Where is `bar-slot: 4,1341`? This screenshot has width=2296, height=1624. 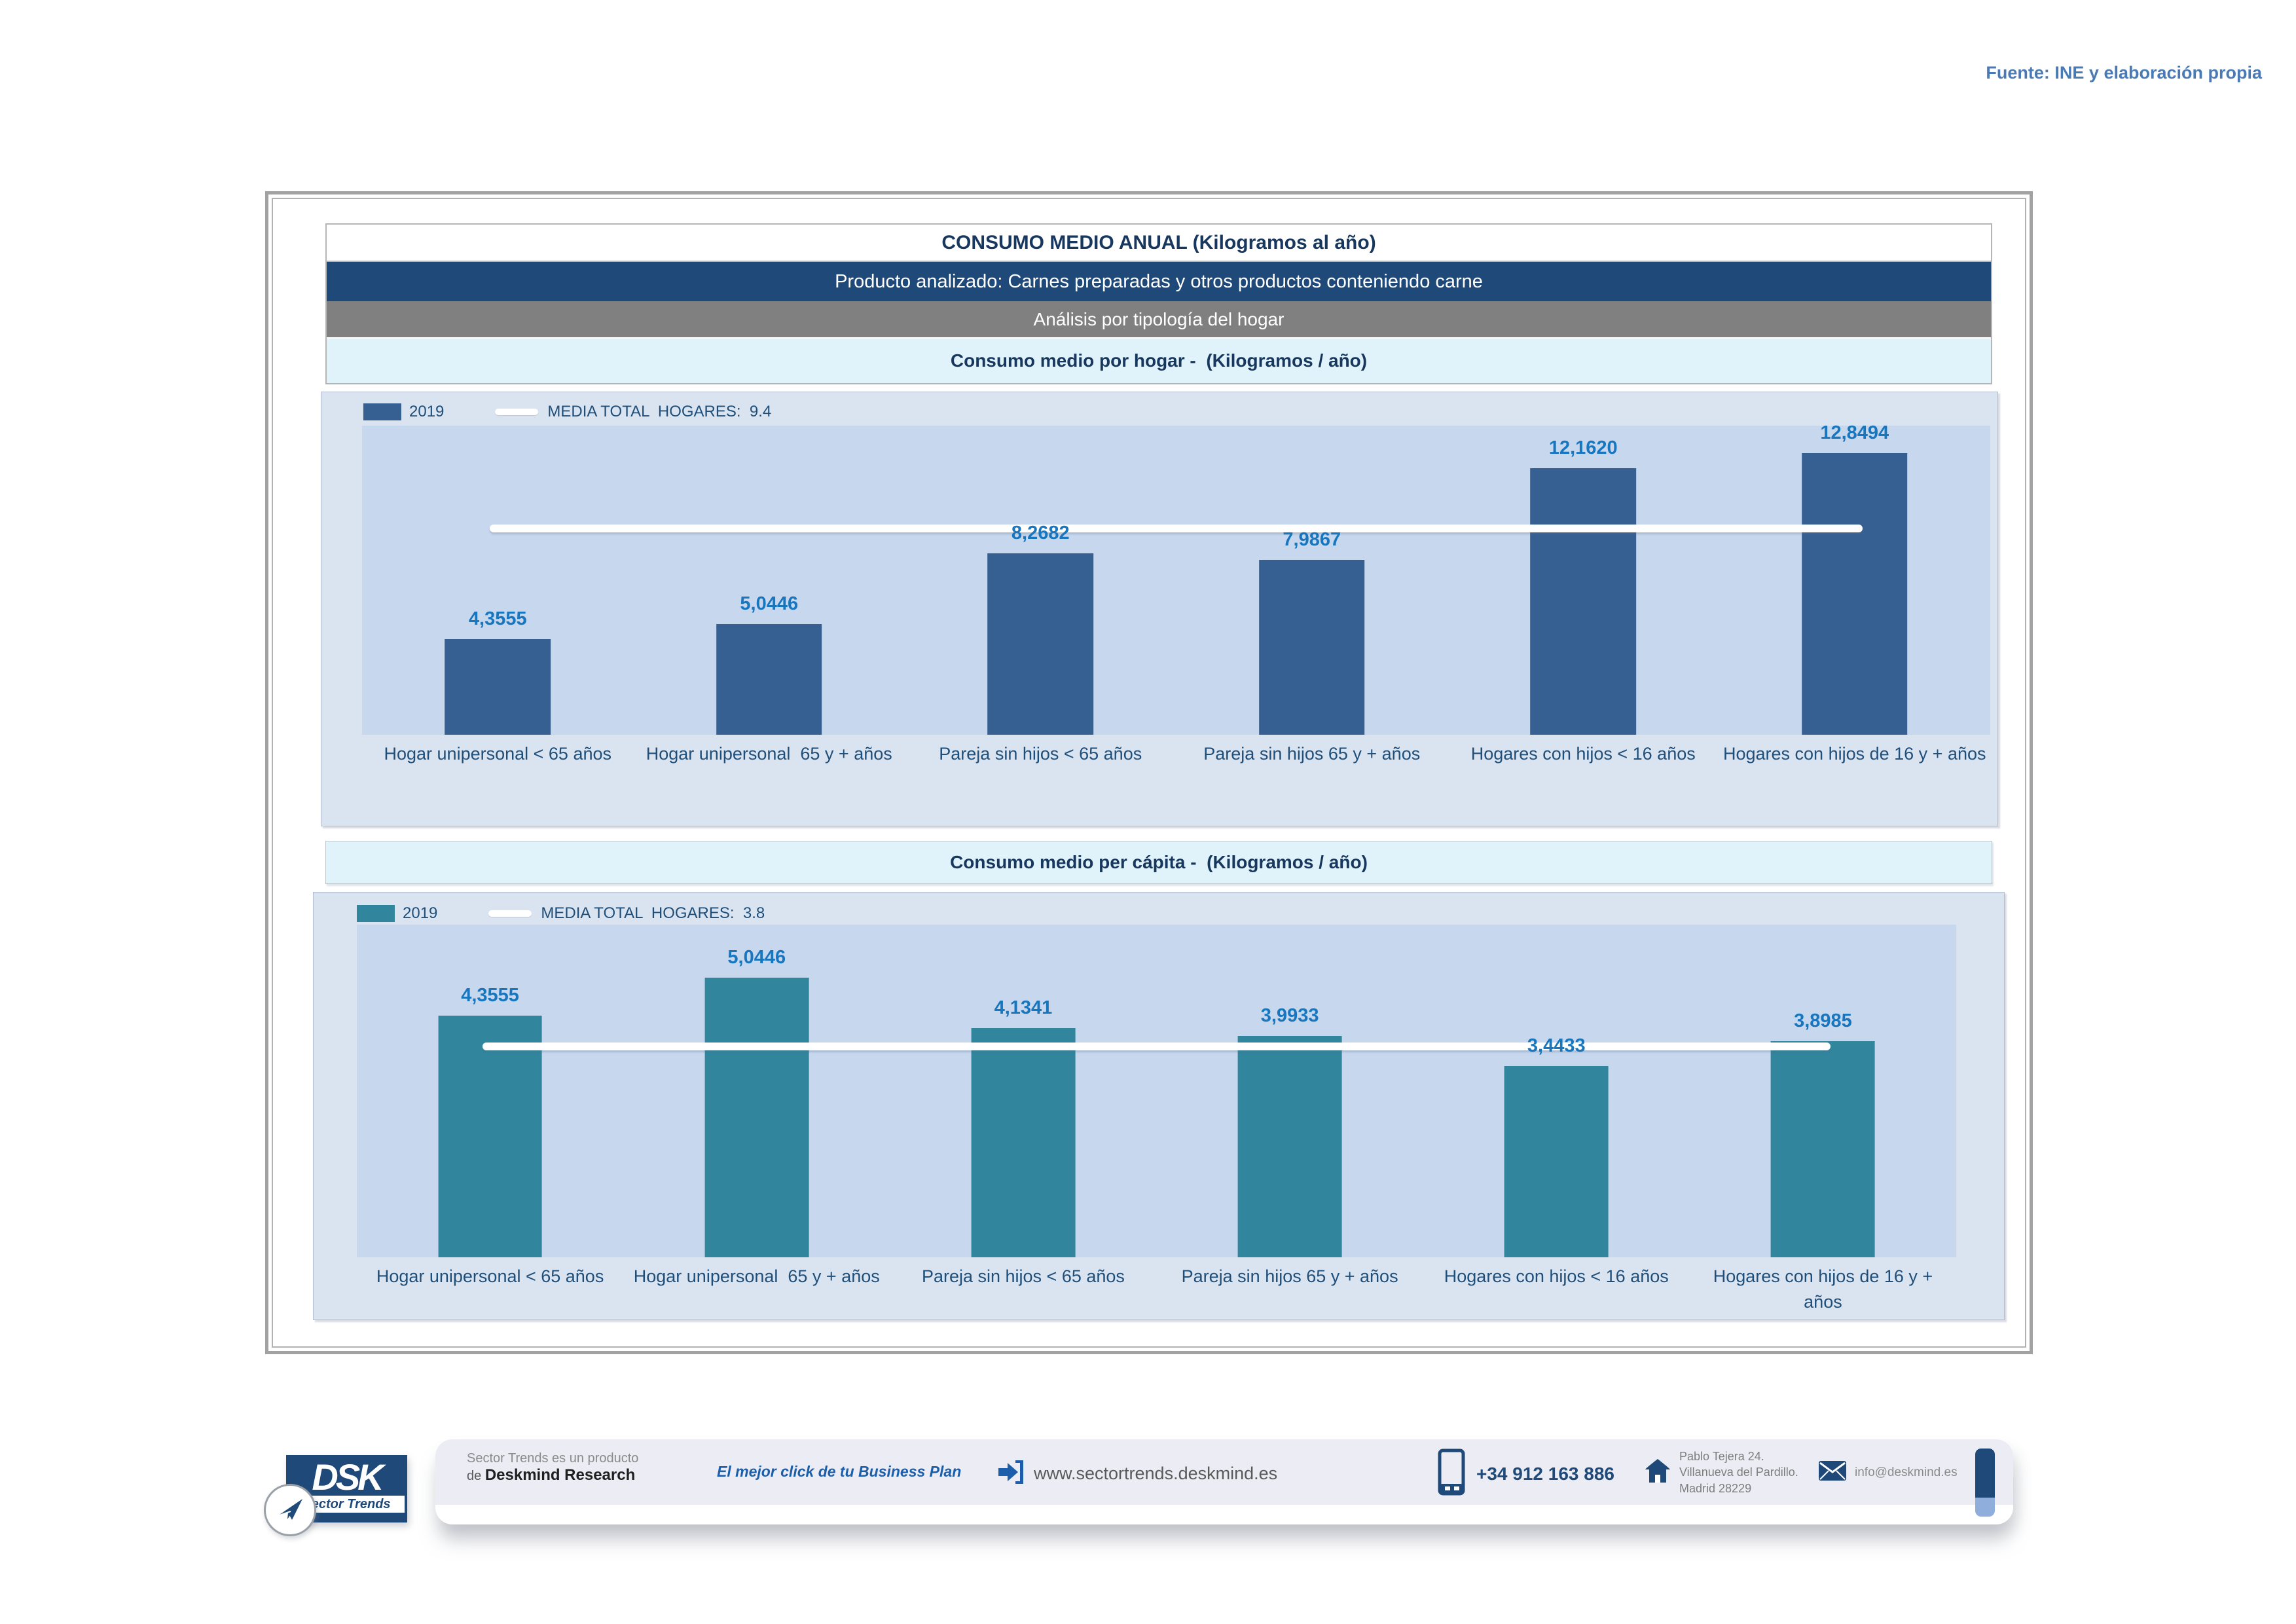
bar-slot: 4,1341 is located at coordinates (1023, 1091).